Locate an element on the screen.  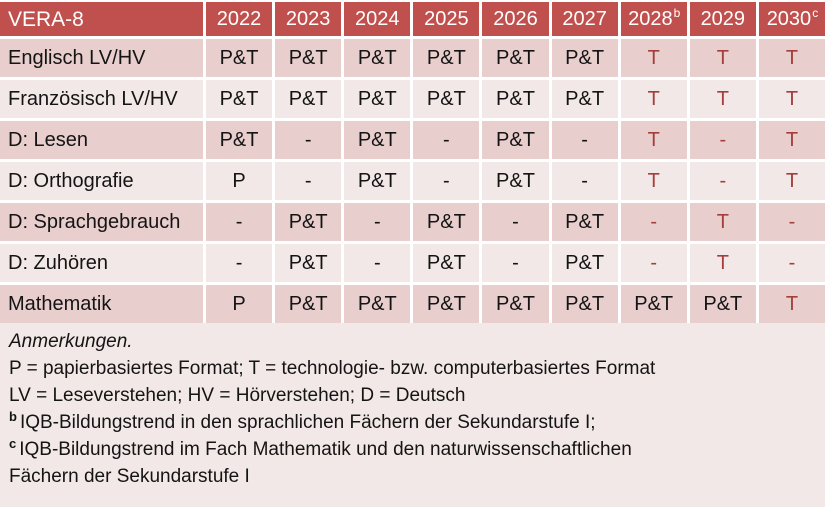
row-label: Englisch LV/HV is located at coordinates (101, 58).